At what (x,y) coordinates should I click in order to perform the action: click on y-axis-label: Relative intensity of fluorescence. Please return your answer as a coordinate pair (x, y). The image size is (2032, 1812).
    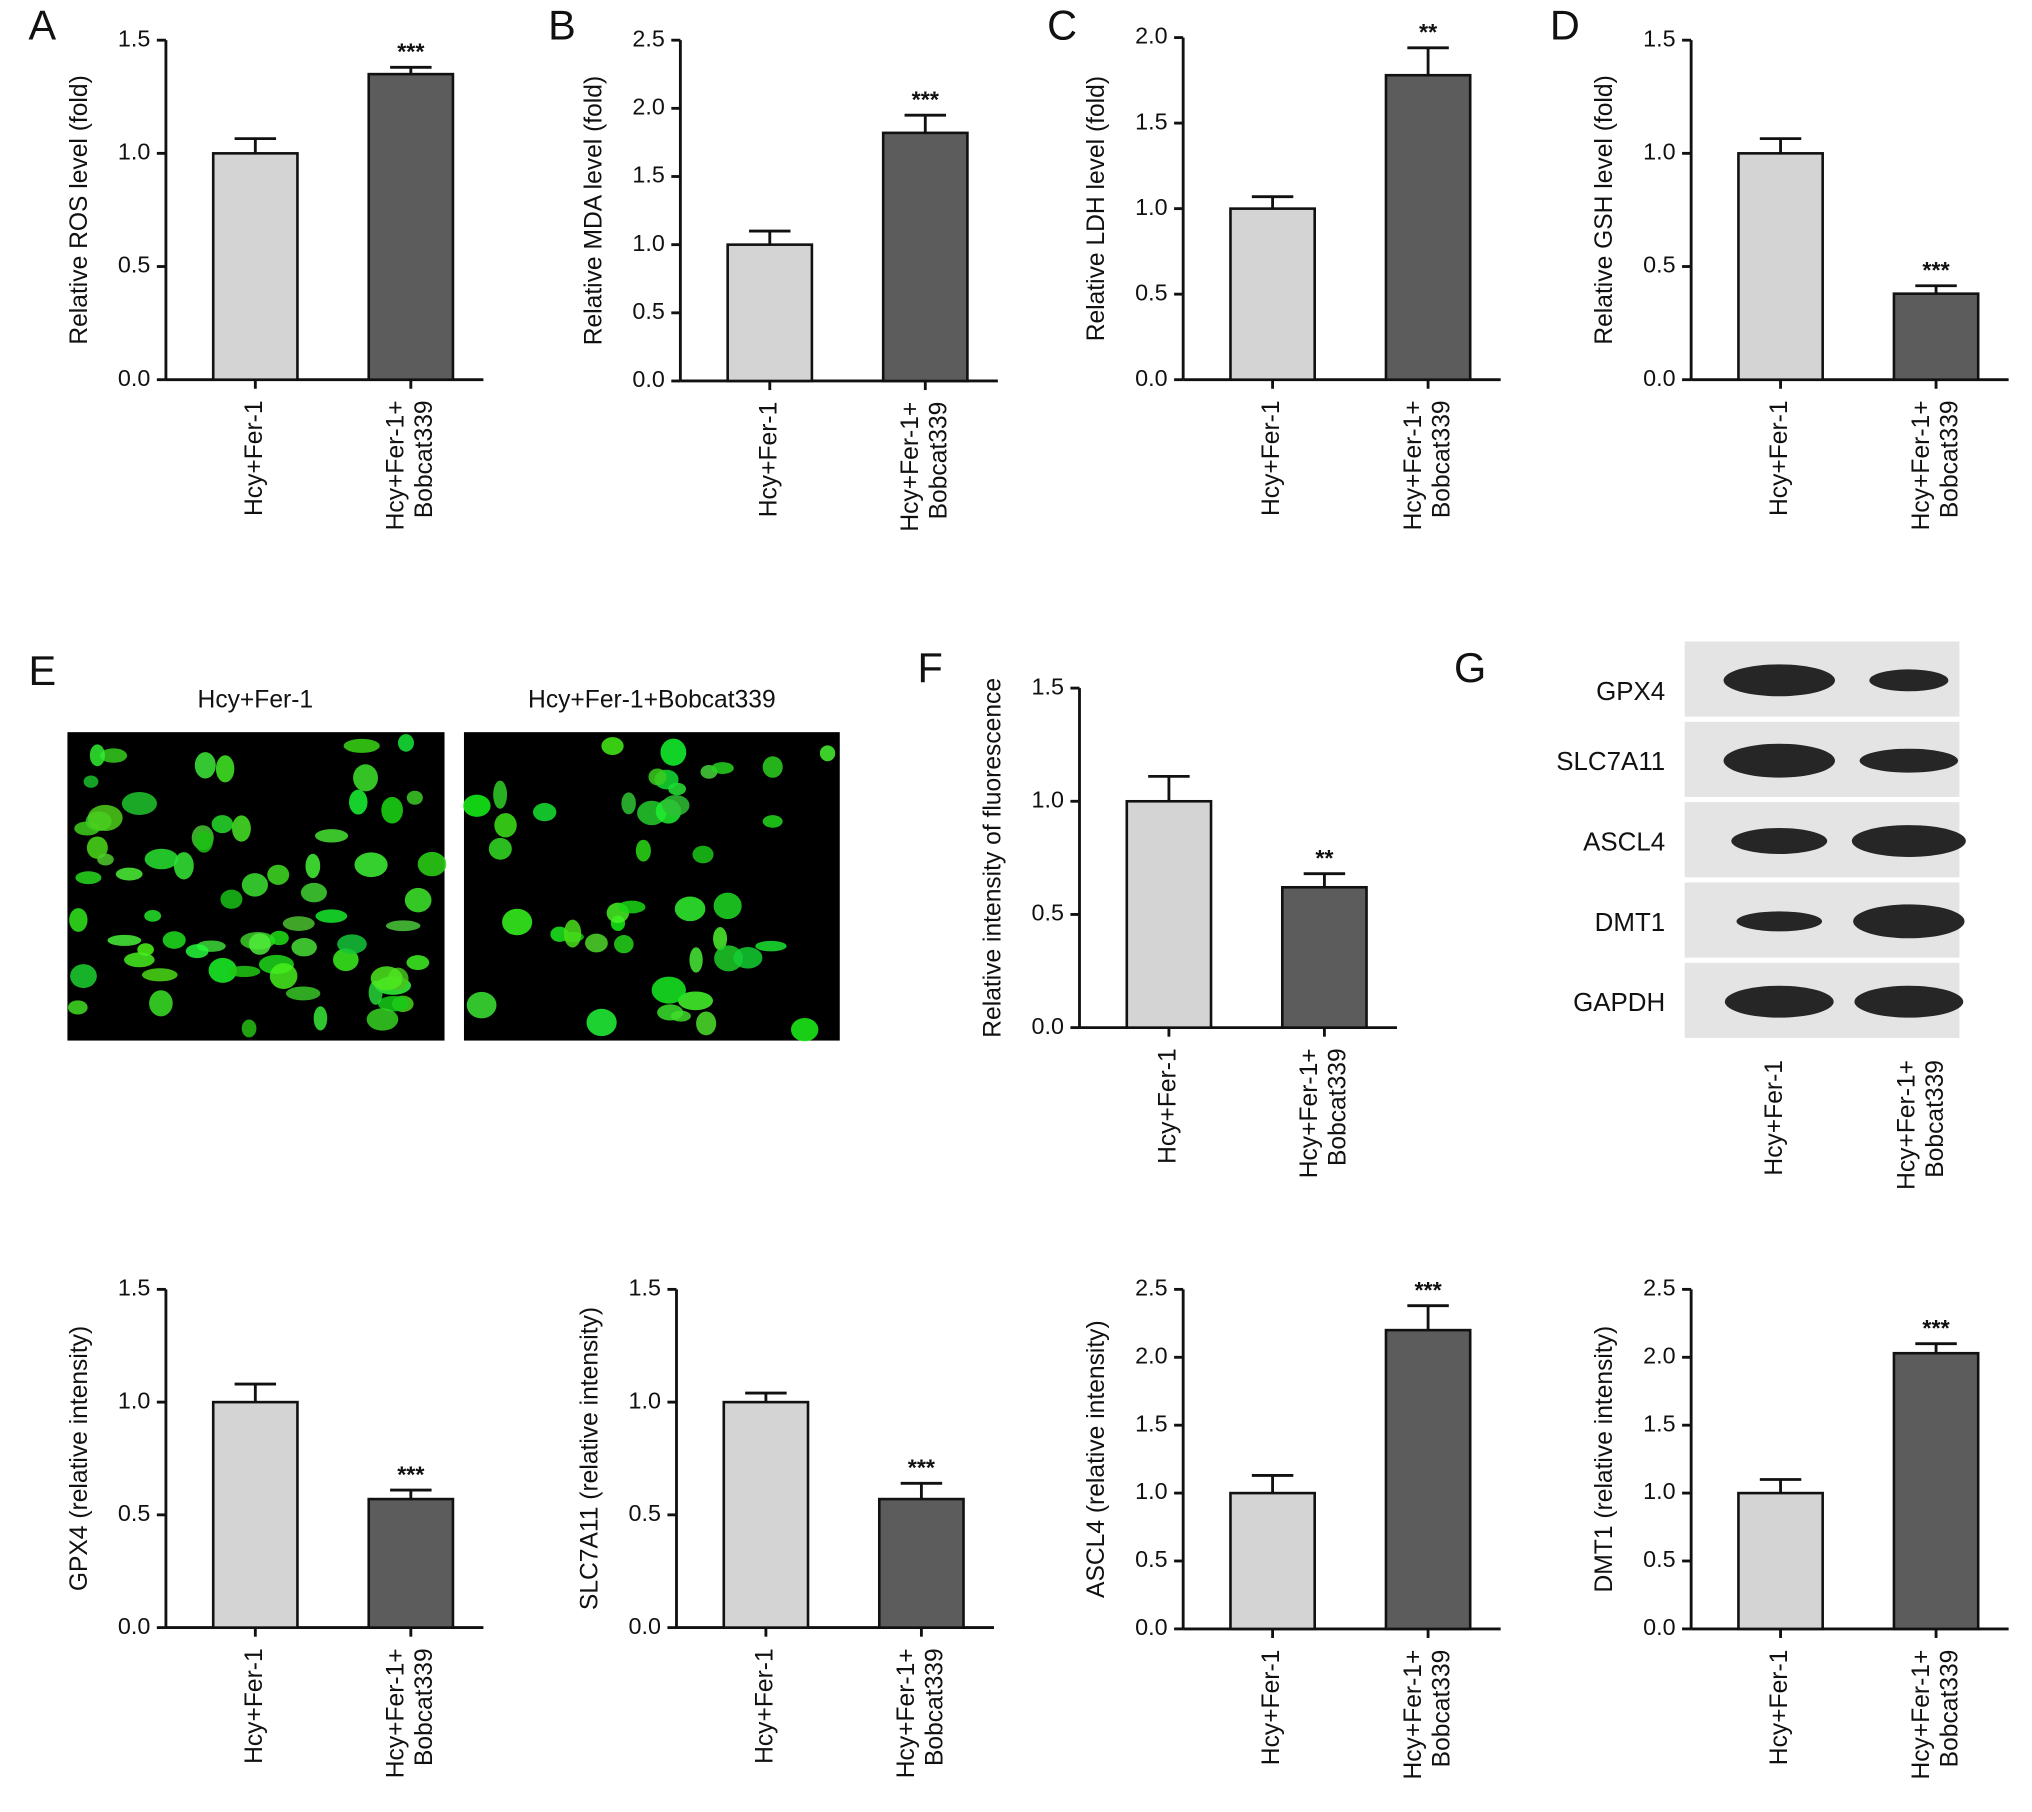
    Looking at the image, I should click on (992, 858).